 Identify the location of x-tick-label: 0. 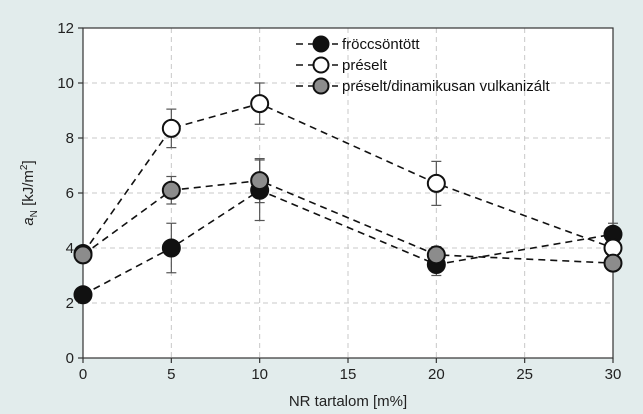
(83, 374).